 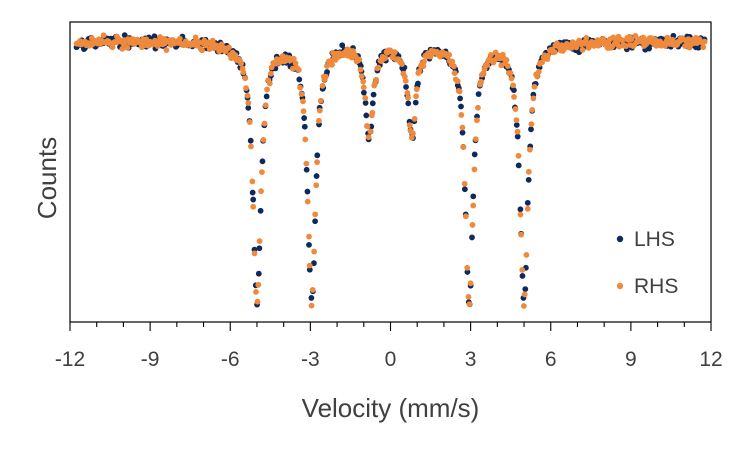 What do you see at coordinates (710, 359) in the screenshot?
I see `x-tick-label: 12` at bounding box center [710, 359].